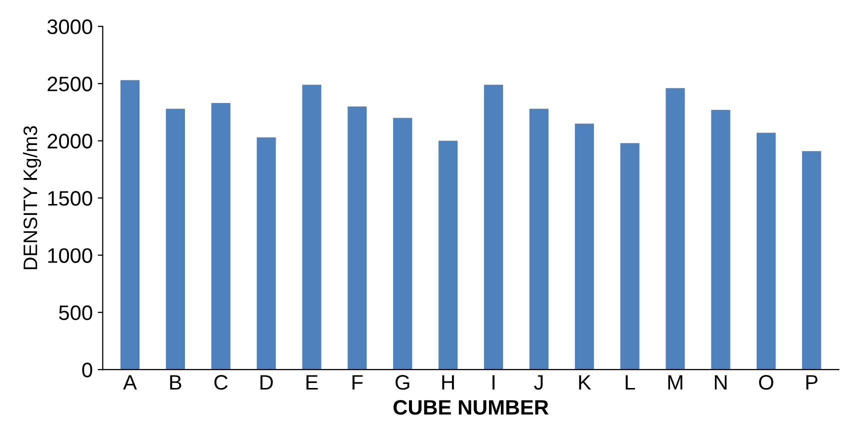  I want to click on x-tick-label: P, so click(812, 382).